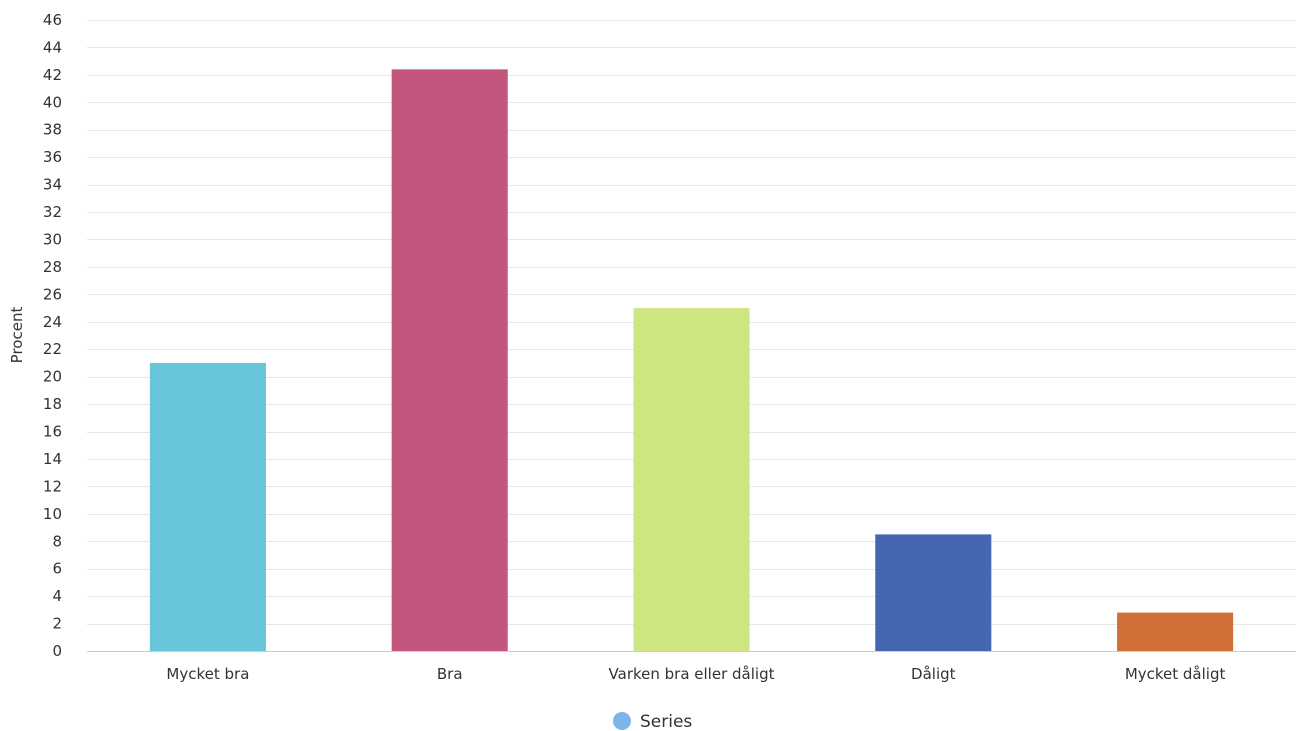 This screenshot has height=731, width=1296. I want to click on y-tick-label: 8, so click(57, 541).